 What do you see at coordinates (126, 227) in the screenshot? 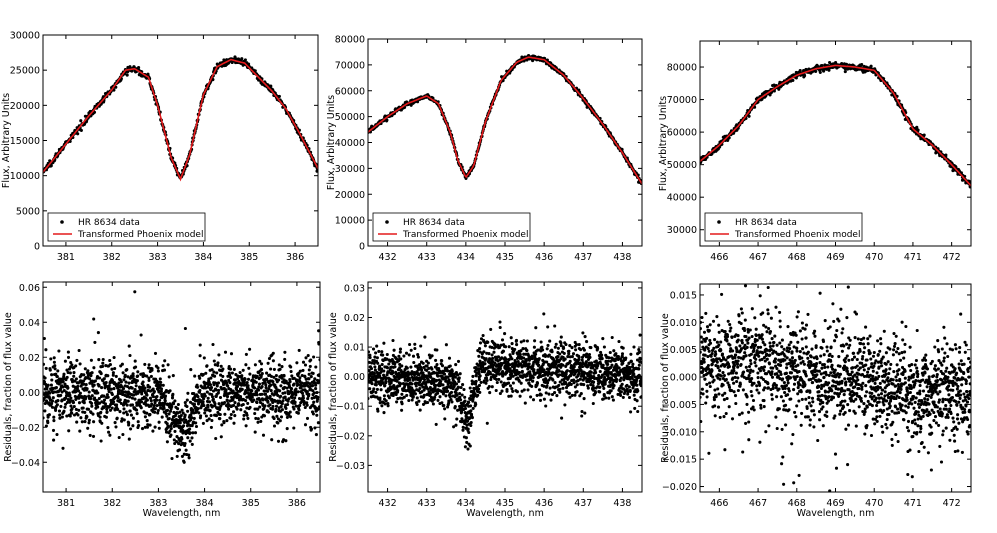
I see `legend-box` at bounding box center [126, 227].